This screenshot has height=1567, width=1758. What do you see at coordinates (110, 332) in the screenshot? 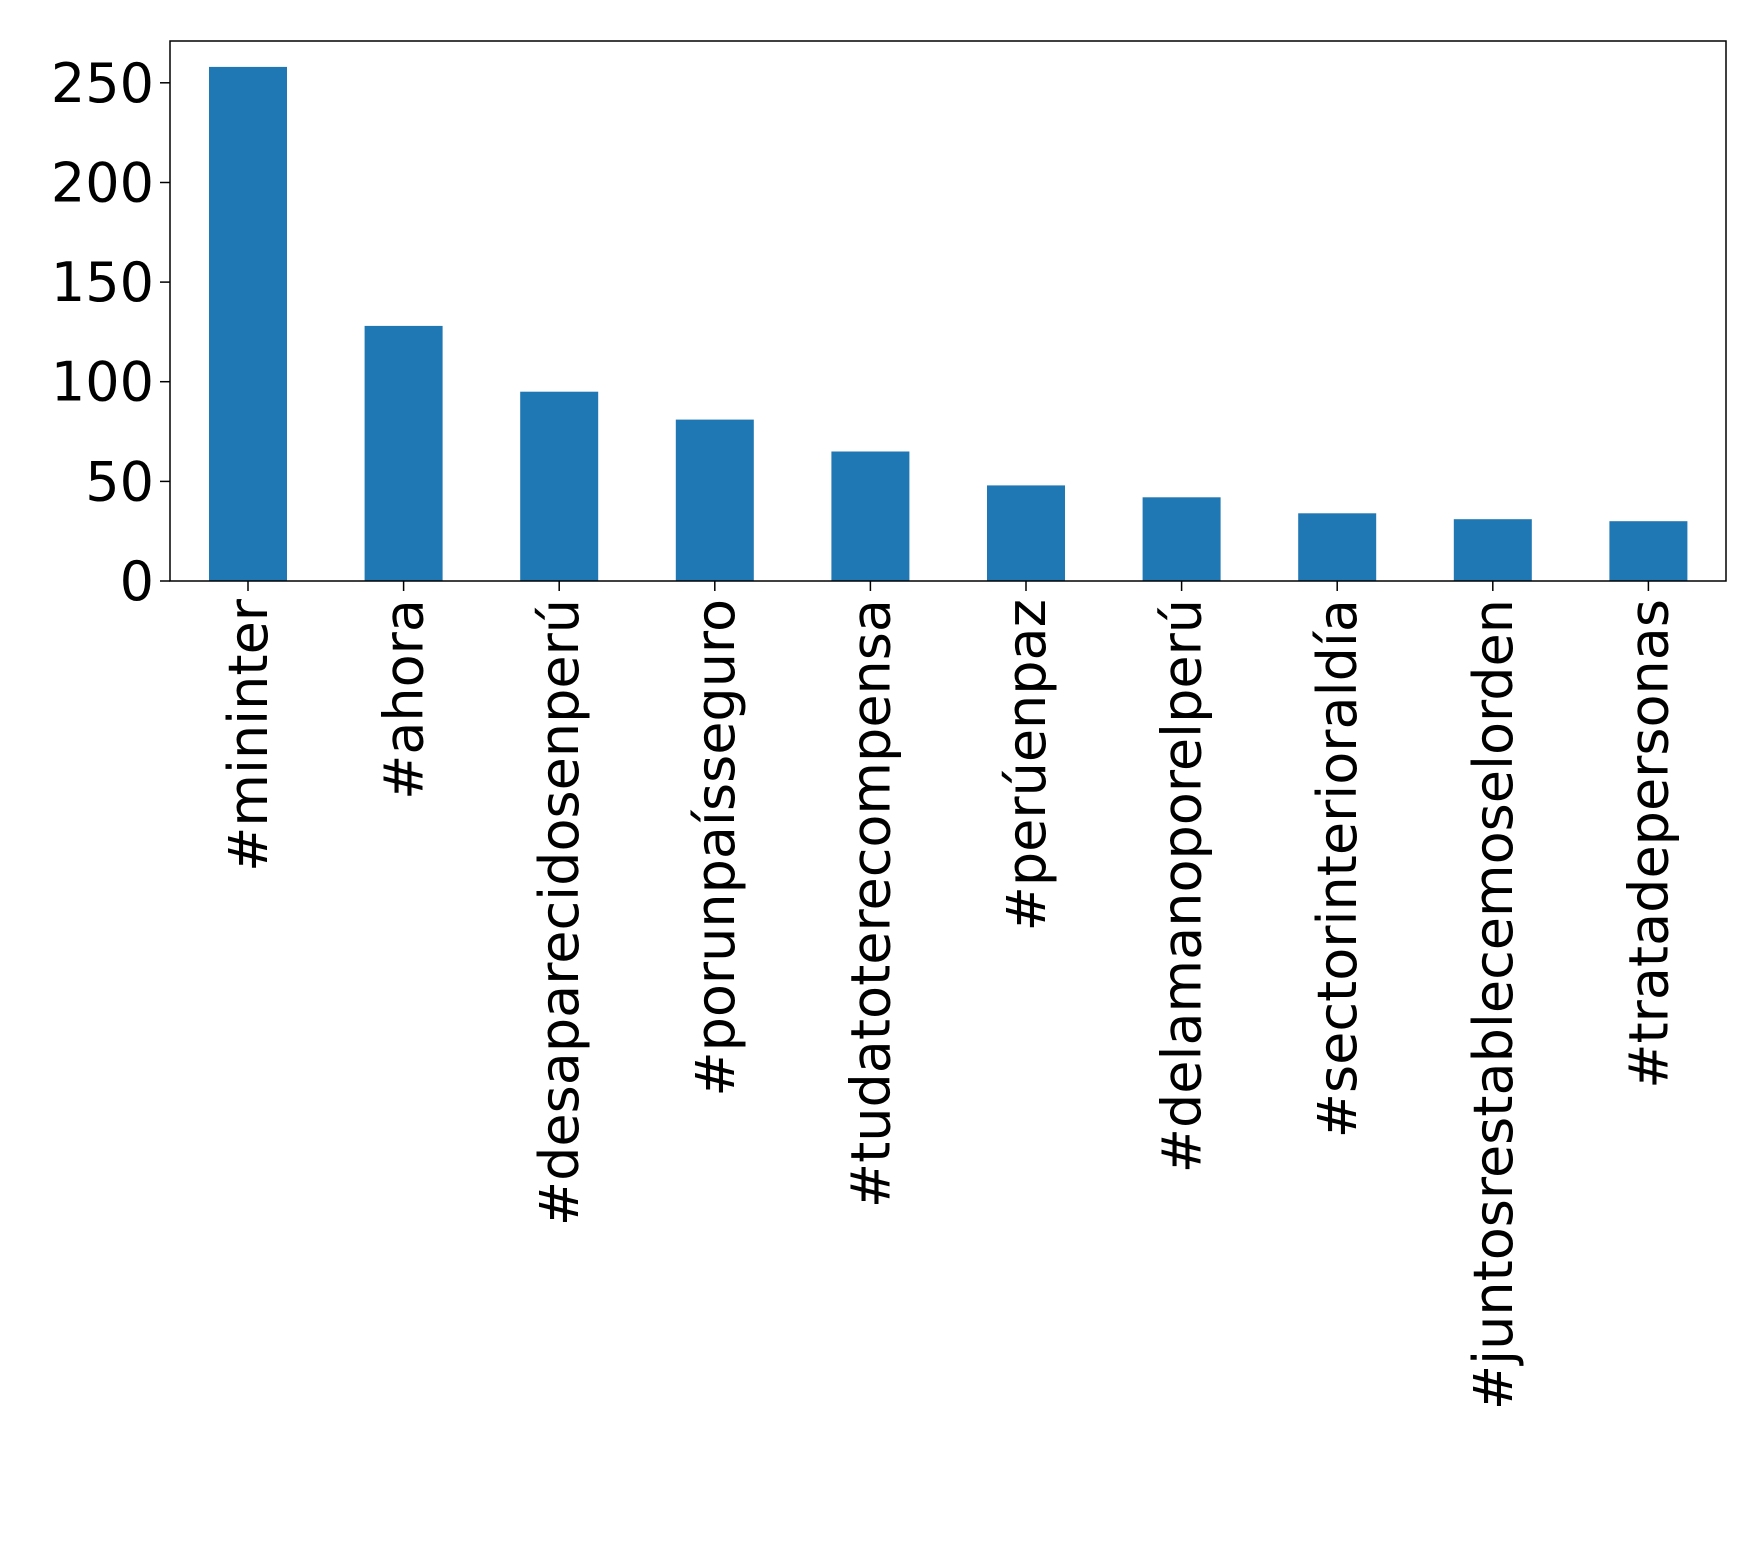
I see `y-axis: 0 50 100 150 200 250` at bounding box center [110, 332].